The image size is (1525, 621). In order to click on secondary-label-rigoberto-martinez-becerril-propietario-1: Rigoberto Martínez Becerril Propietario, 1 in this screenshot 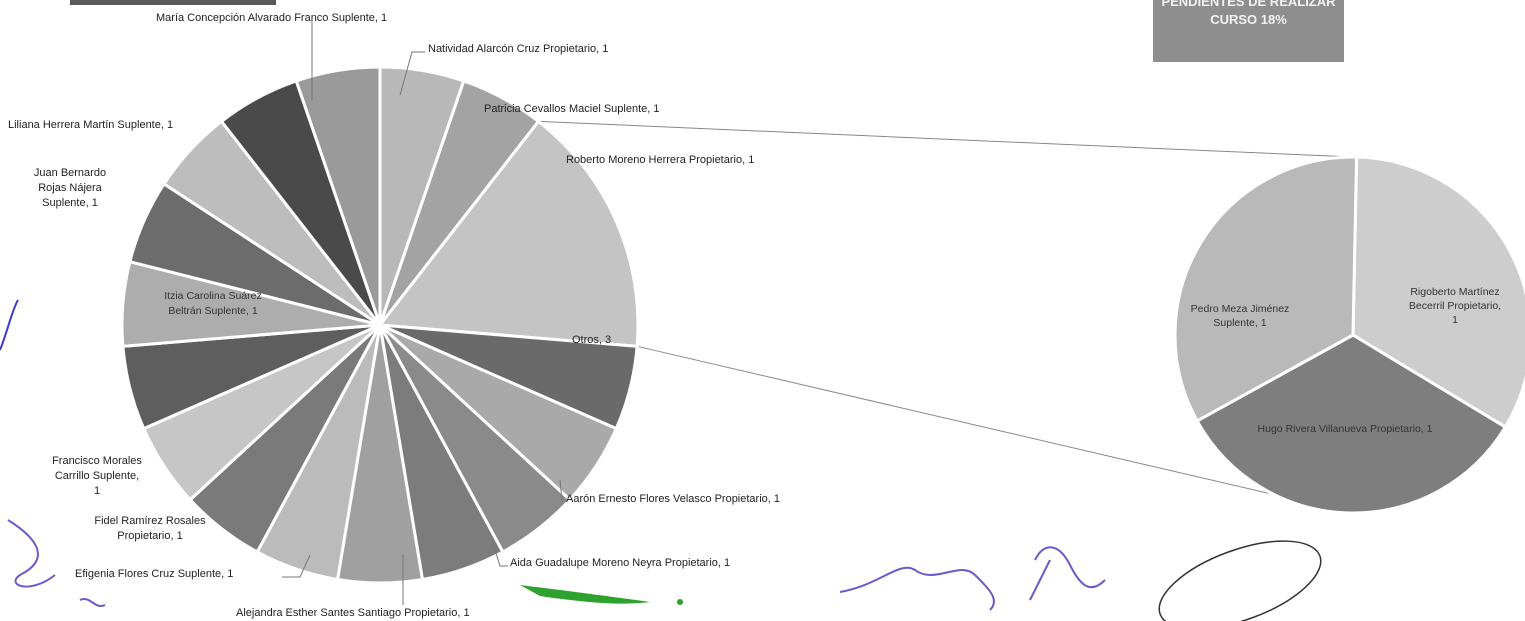, I will do `click(1455, 306)`.